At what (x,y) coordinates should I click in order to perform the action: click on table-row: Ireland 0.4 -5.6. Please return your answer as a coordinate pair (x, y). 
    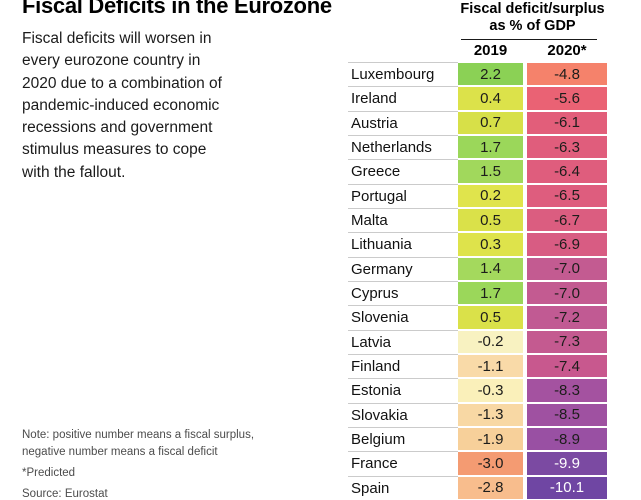
    Looking at the image, I should click on (477, 98).